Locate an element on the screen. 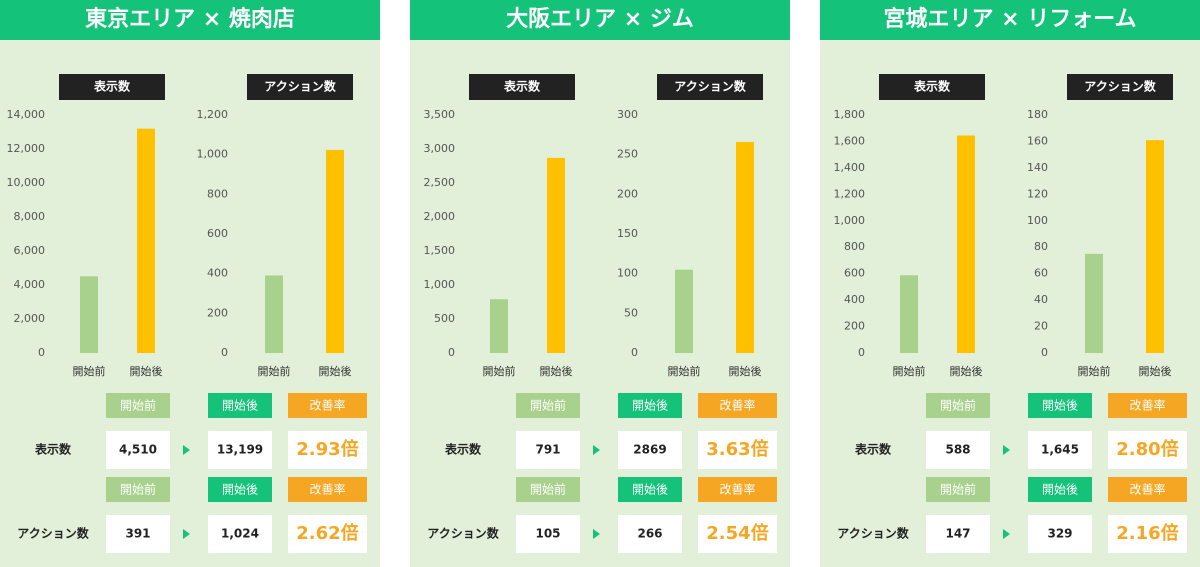 This screenshot has height=567, width=1200. panel-header is located at coordinates (600, 20).